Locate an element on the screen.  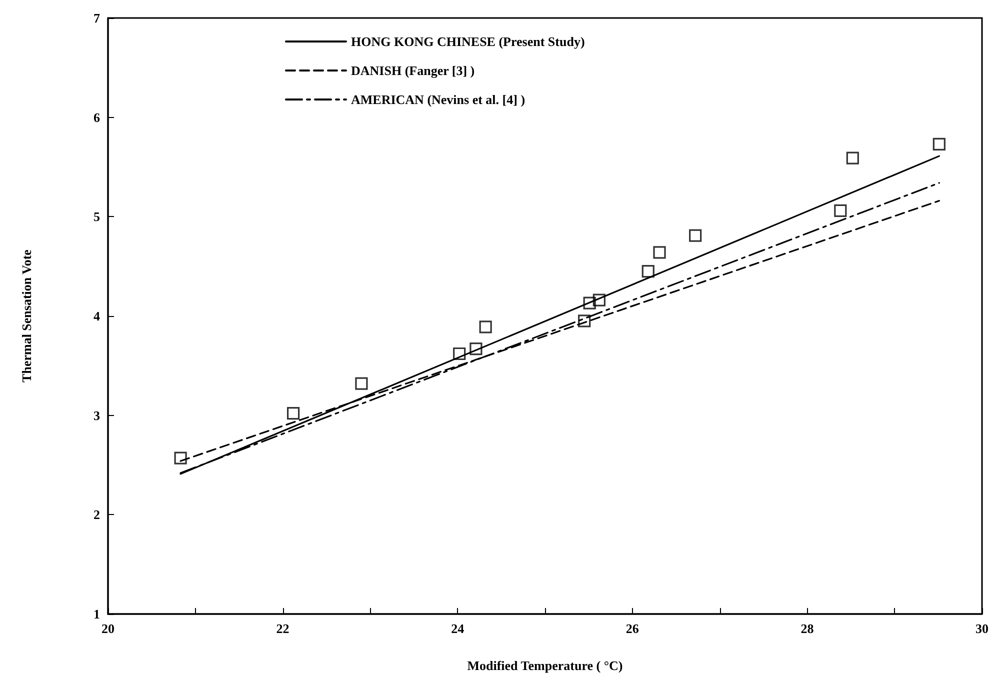
y-tick-label: 2 is located at coordinates (97, 514).